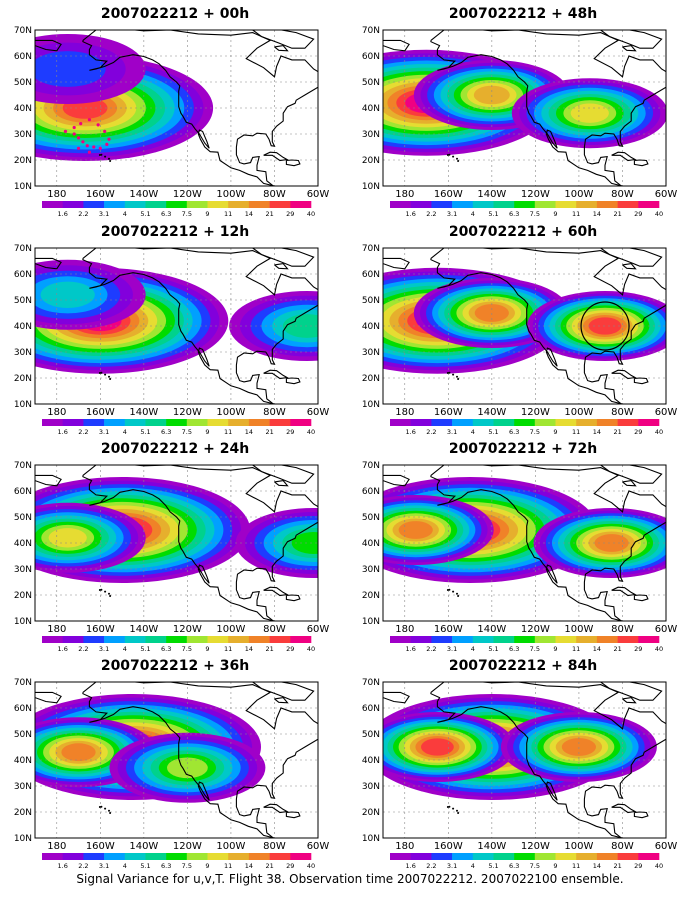 The width and height of the screenshot is (700, 900). Describe the element at coordinates (249, 865) in the screenshot. I see `colorbar-label: 14` at that location.